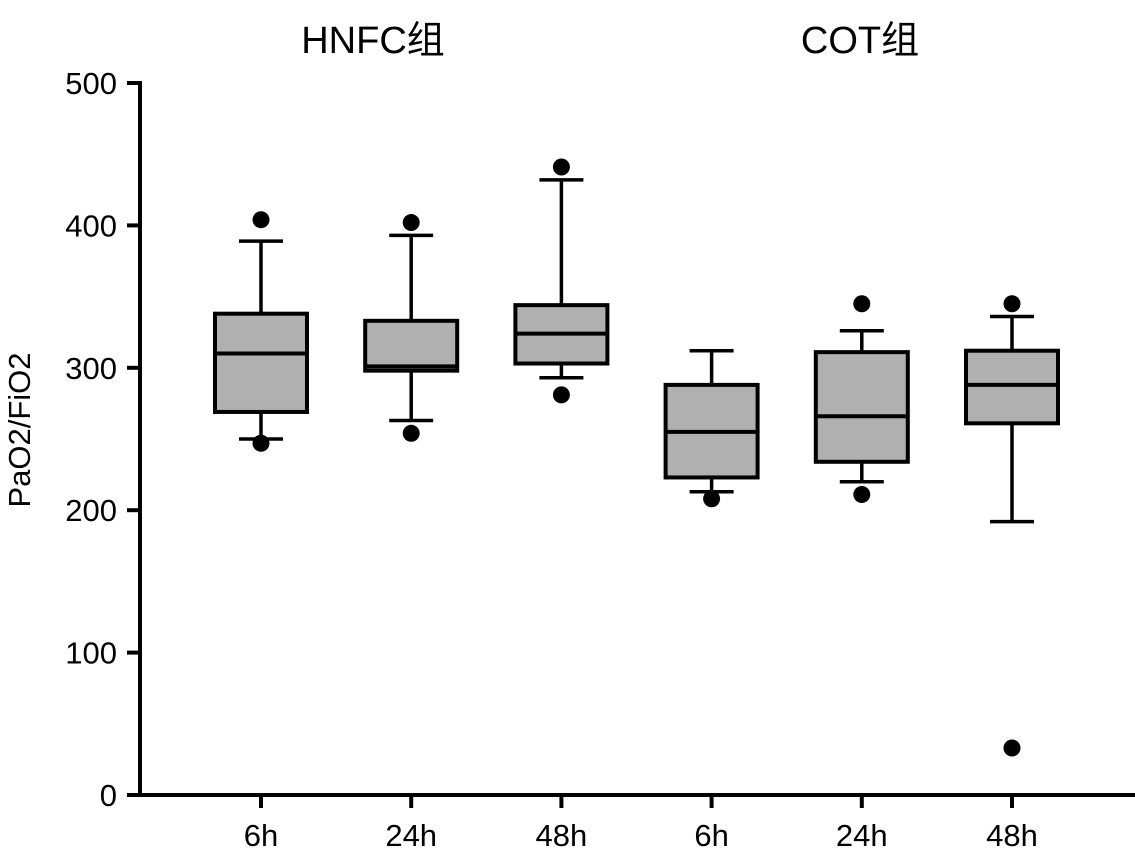  What do you see at coordinates (19, 429) in the screenshot?
I see `y-axis-title: PaO2/FiO2` at bounding box center [19, 429].